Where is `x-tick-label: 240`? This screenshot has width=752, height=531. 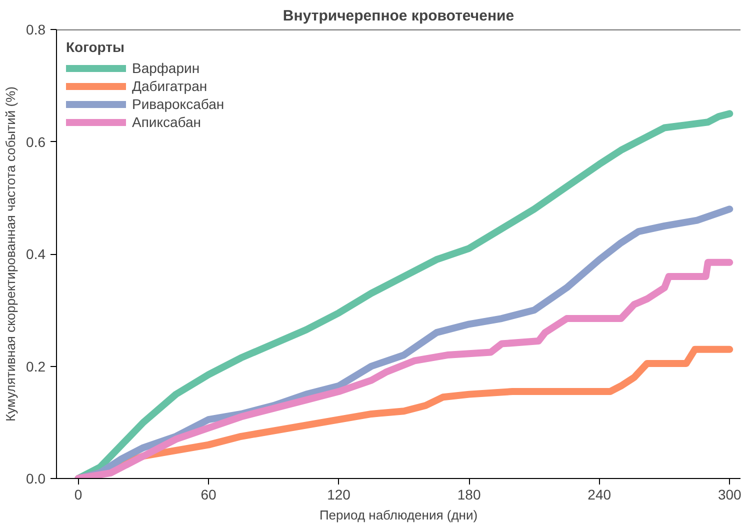
x-tick-label: 240 is located at coordinates (600, 494).